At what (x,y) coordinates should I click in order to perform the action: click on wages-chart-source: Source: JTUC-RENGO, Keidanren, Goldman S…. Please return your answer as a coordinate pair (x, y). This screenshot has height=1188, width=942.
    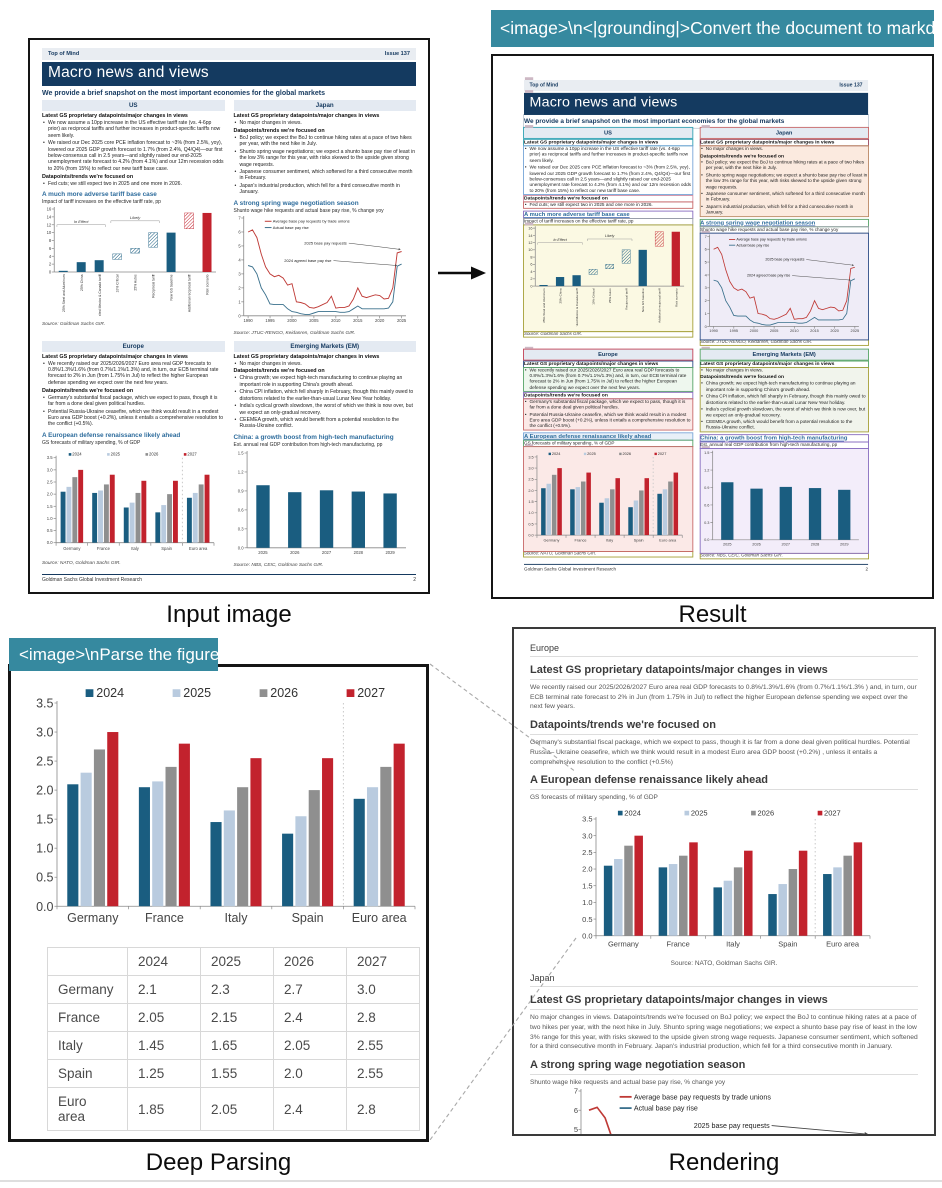
    Looking at the image, I should click on (784, 342).